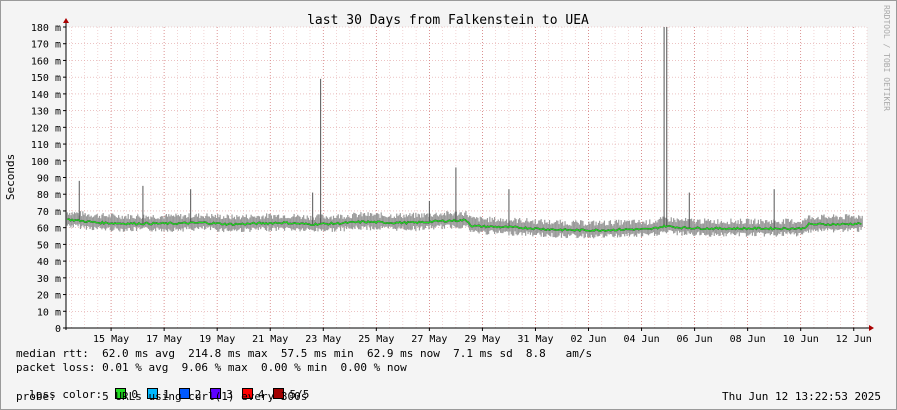 This screenshot has width=897, height=410. What do you see at coordinates (46, 112) in the screenshot?
I see `y-tick-label: 130 m` at bounding box center [46, 112].